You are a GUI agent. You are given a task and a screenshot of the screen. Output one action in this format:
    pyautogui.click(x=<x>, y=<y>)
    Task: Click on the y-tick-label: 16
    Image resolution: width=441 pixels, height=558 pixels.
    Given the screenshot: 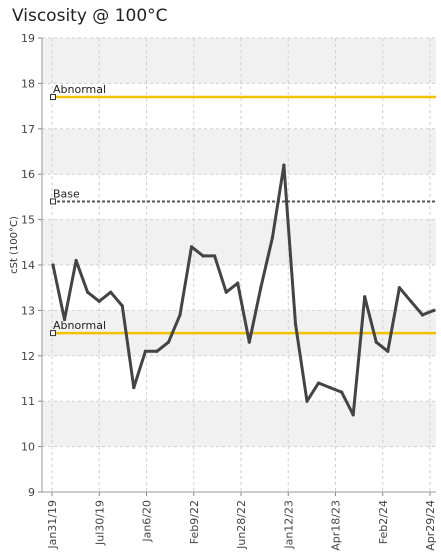 What is the action you would take?
    pyautogui.click(x=28, y=174)
    